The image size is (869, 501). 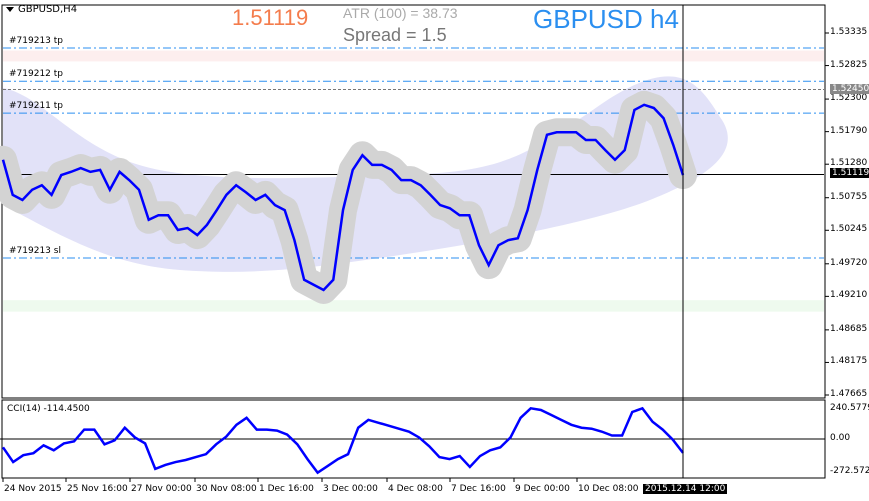 What do you see at coordinates (849, 98) in the screenshot?
I see `price-axis-label: 1.52300` at bounding box center [849, 98].